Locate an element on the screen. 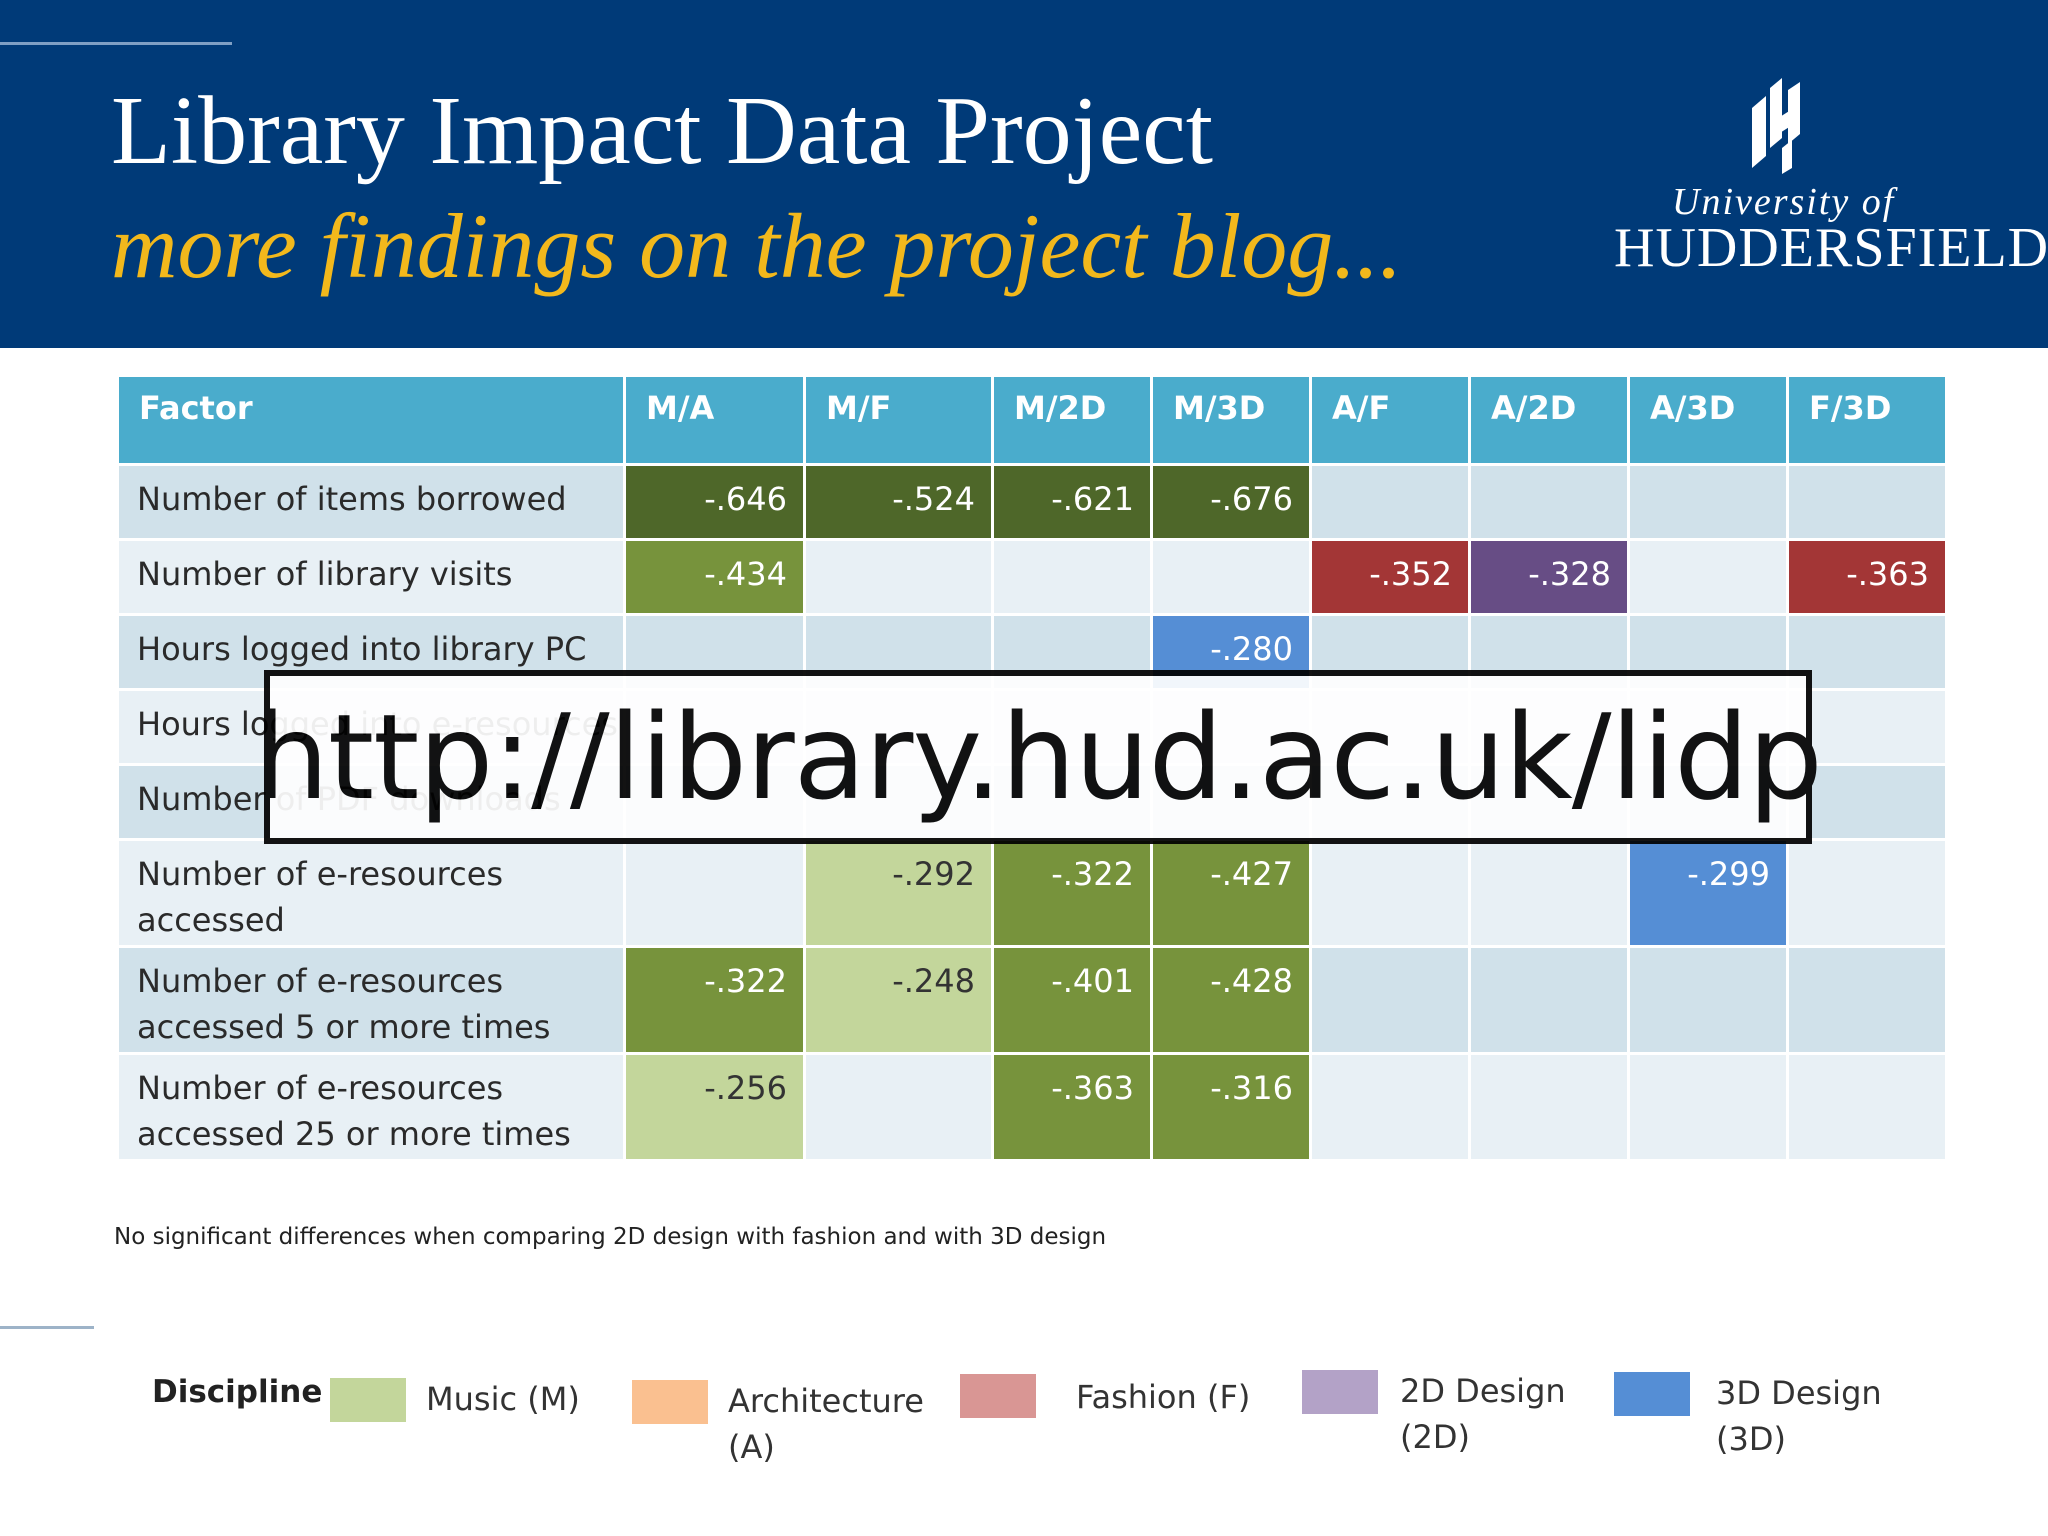 This screenshot has width=2048, height=1536. value-cell: -.434 is located at coordinates (714, 577).